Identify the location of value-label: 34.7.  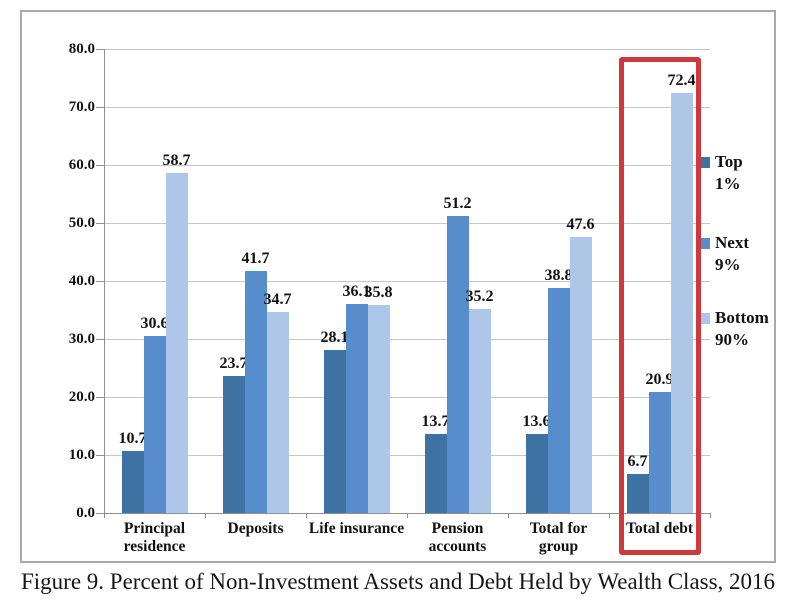
(277, 299).